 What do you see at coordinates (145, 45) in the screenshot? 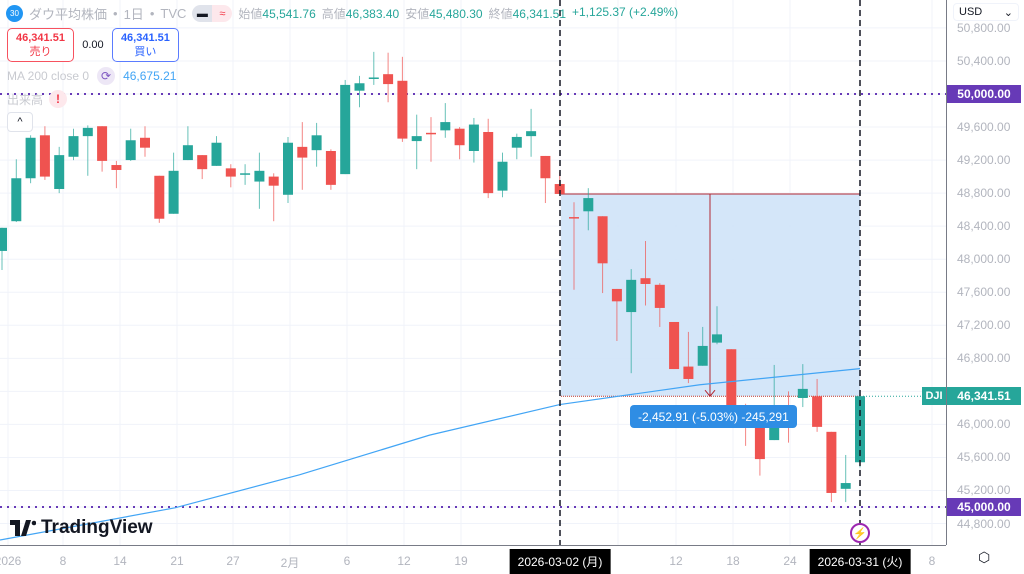
I see `buy-button: 46,341.51 買い` at bounding box center [145, 45].